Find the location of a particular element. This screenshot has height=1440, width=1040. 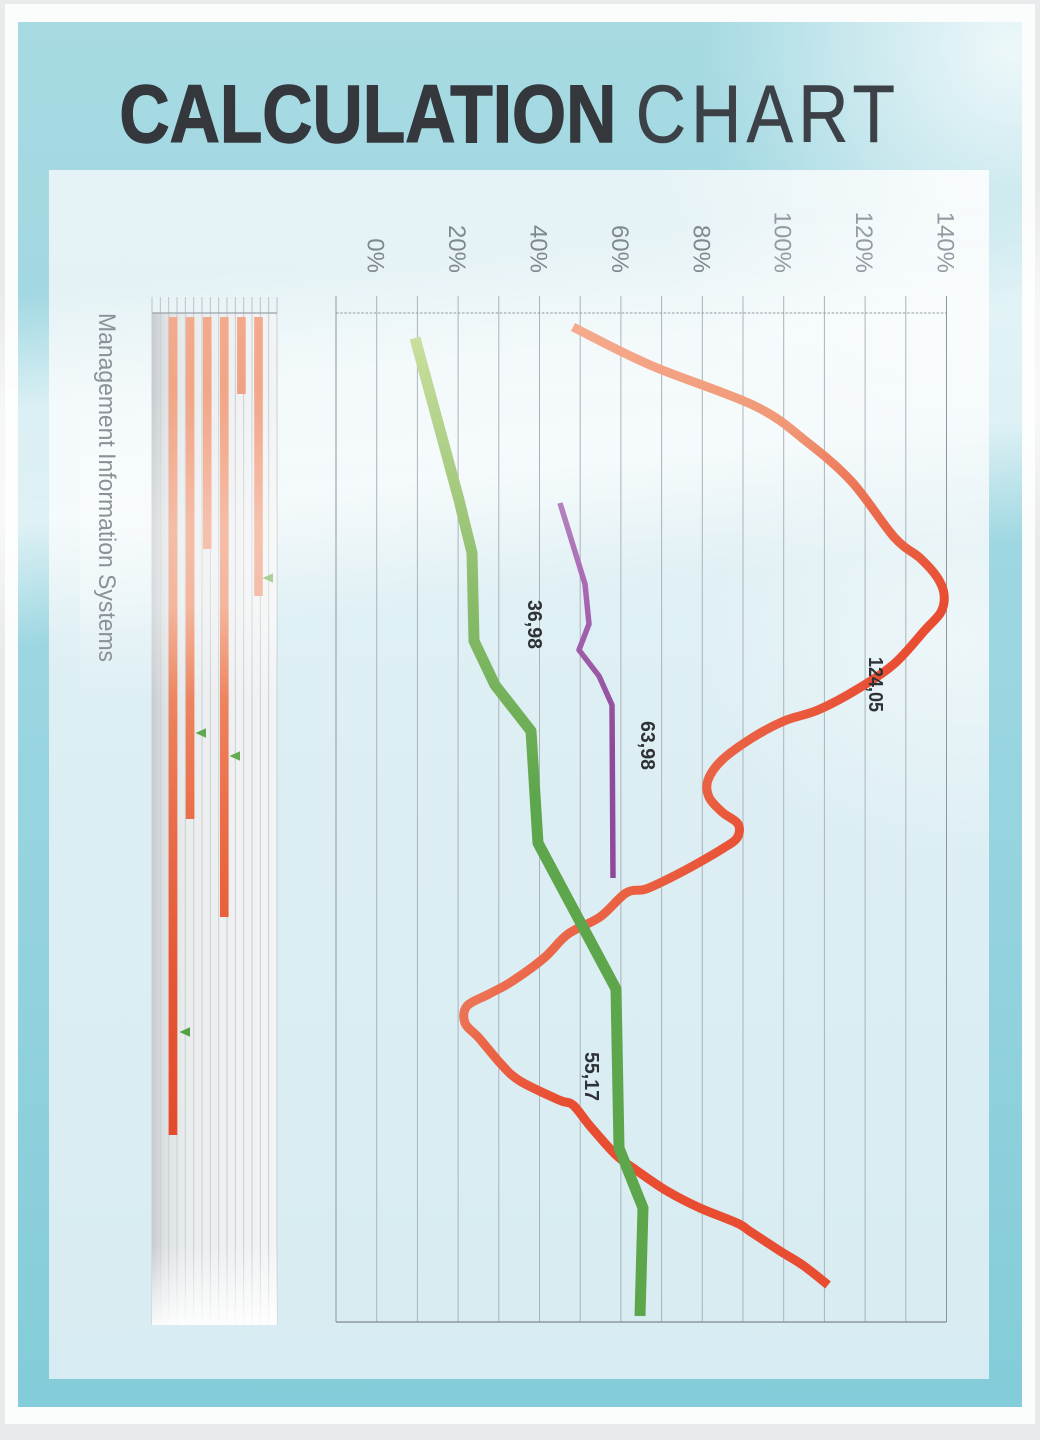

svg-text: 55,17 is located at coordinates (591, 1076).